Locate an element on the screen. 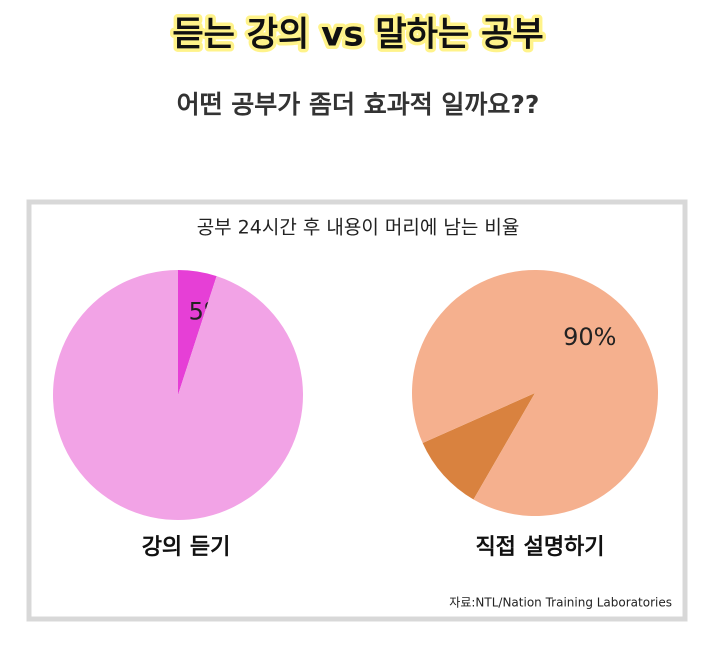 The image size is (716, 655). source: 자료:NTL/Nation Training Laboratories is located at coordinates (560, 603).